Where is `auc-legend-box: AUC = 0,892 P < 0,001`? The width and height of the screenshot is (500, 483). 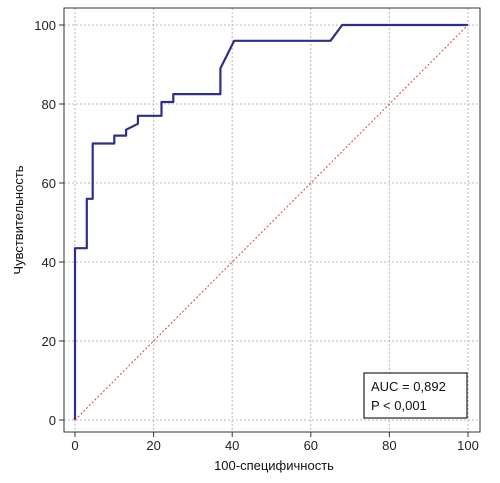 auc-legend-box: AUC = 0,892 P < 0,001 is located at coordinates (415, 395).